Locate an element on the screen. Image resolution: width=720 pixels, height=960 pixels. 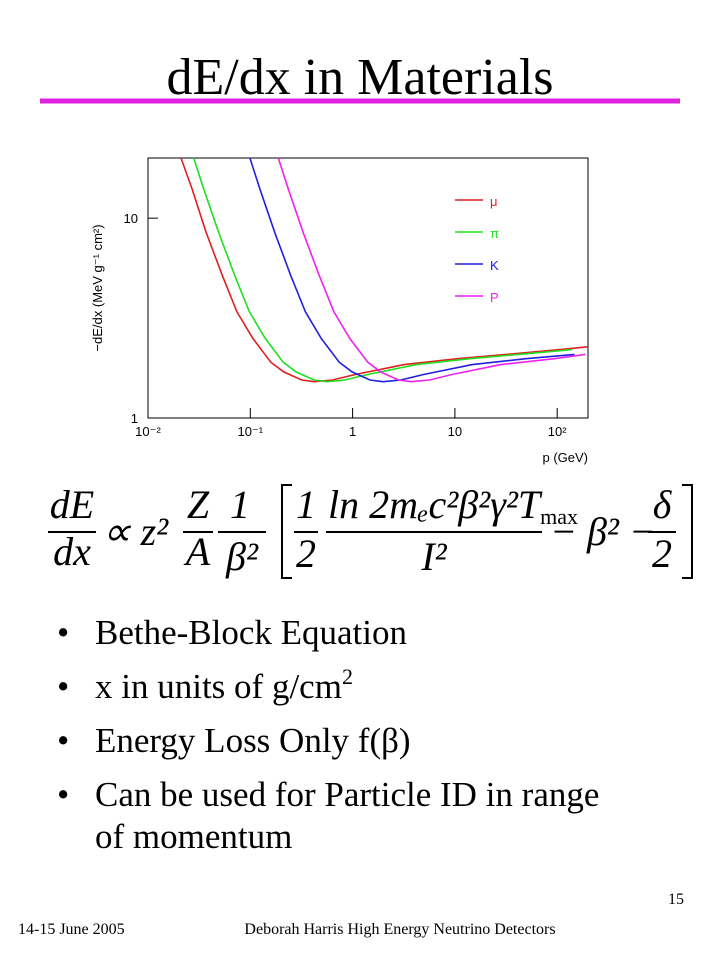
plot-area is located at coordinates (384, 270).